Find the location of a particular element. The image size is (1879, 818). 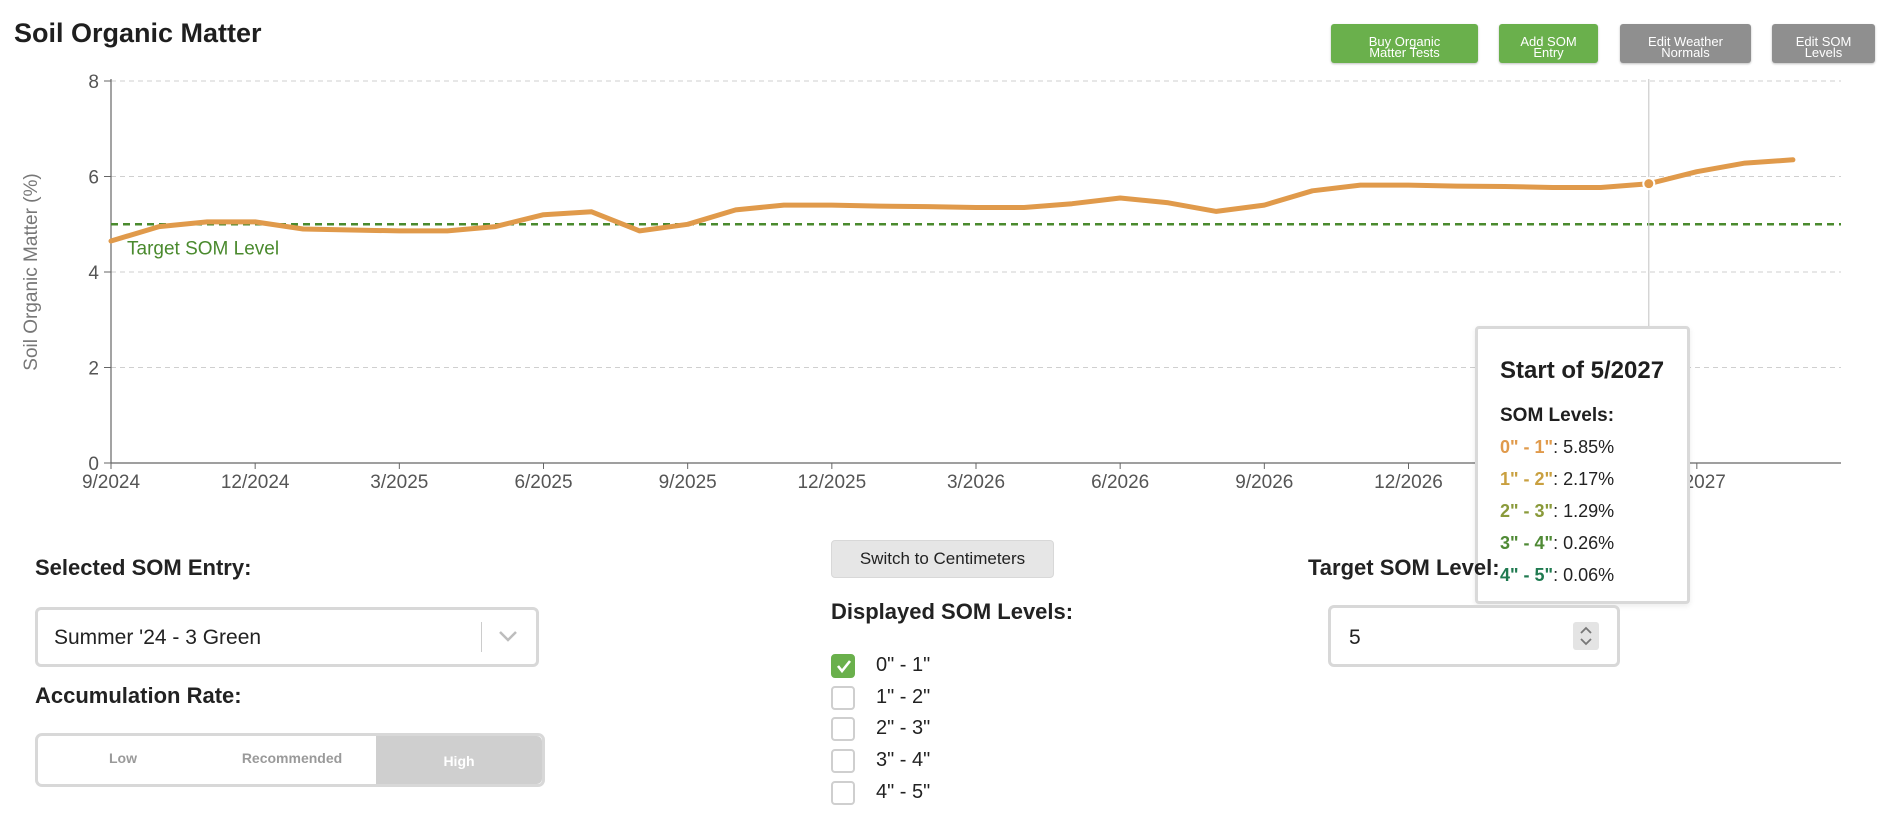

edit-som-levels-button: Edit SOM Levels is located at coordinates (1823, 43).